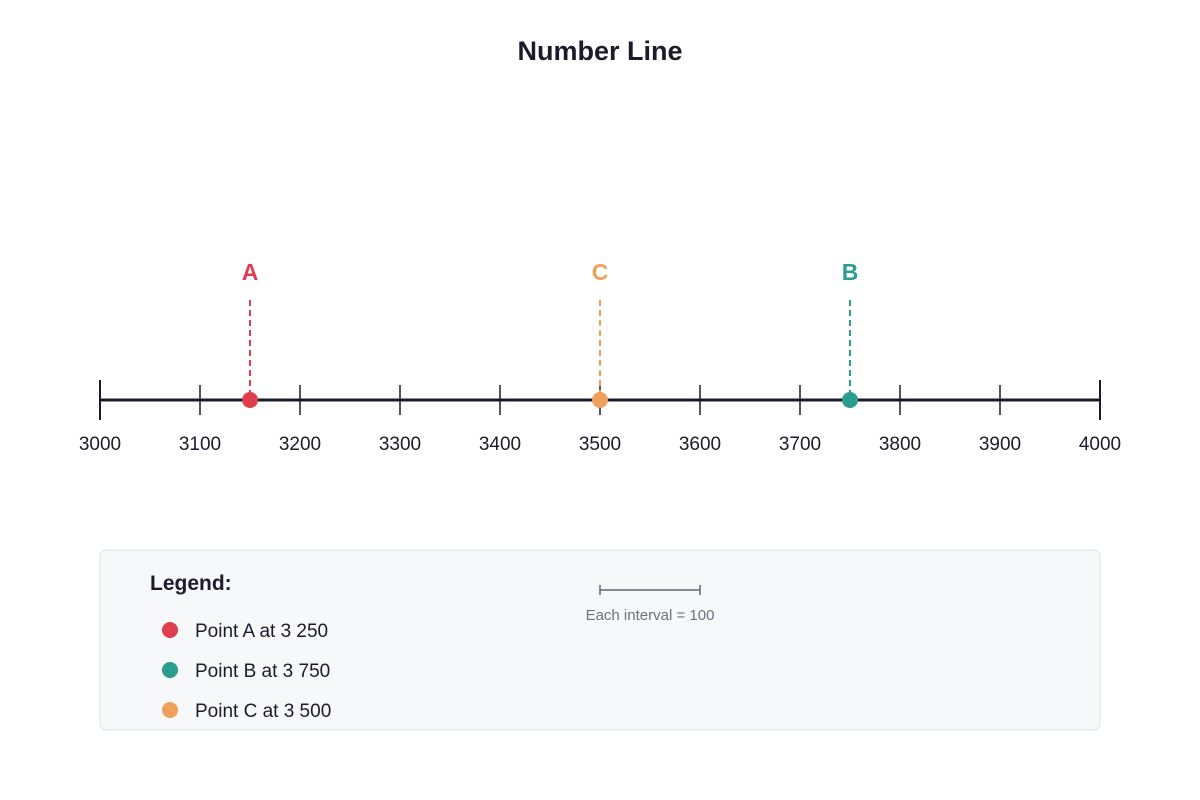 The width and height of the screenshot is (1200, 800). Describe the element at coordinates (250, 400) in the screenshot. I see `point-a-marker` at that location.